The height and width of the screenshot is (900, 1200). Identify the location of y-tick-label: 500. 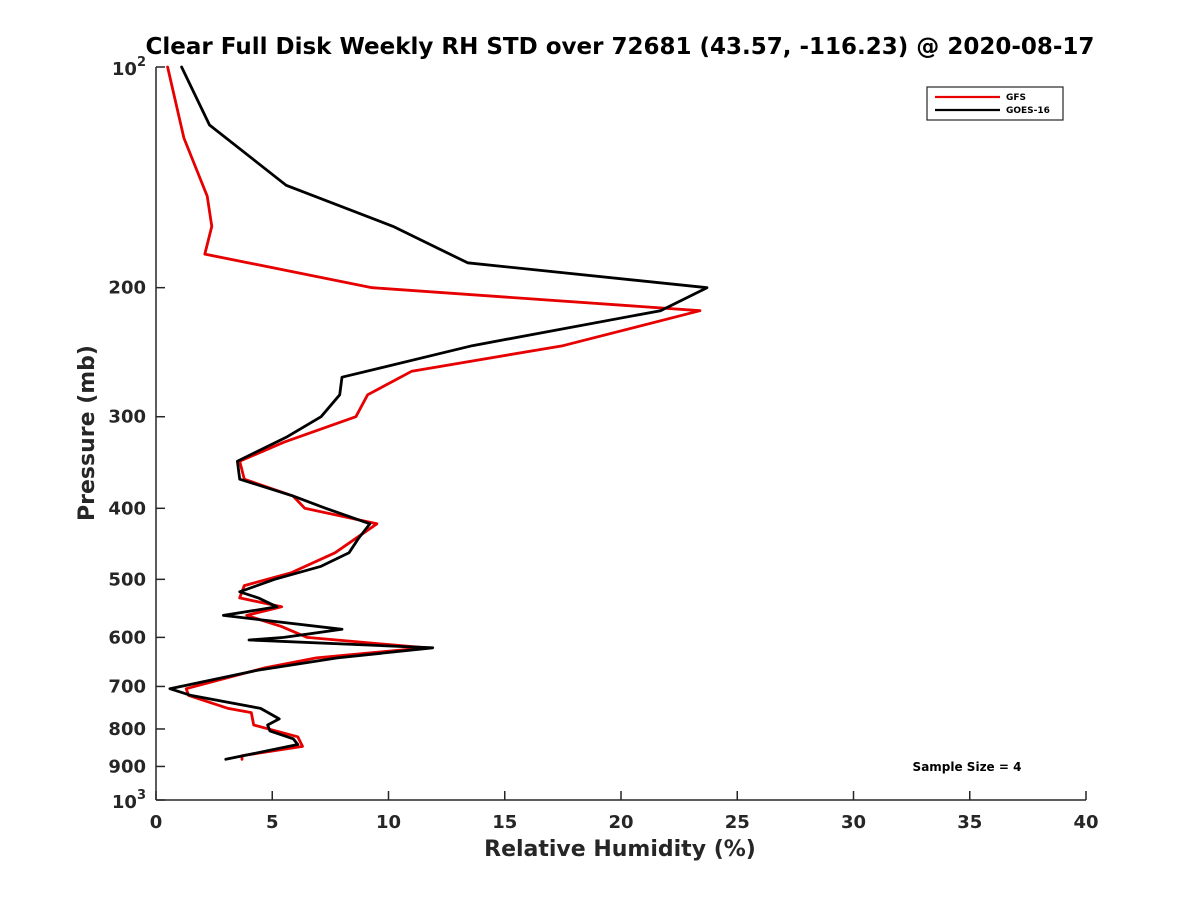
(127, 579).